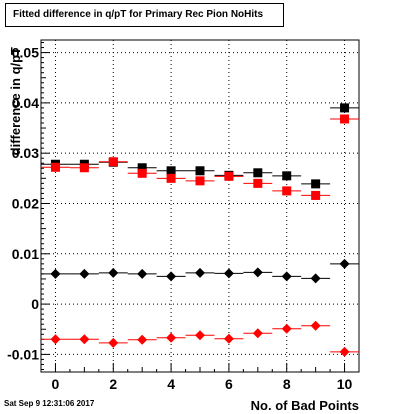 Image resolution: width=400 pixels, height=414 pixels. What do you see at coordinates (25, 203) in the screenshot?
I see `y-tick-label: 0.02` at bounding box center [25, 203].